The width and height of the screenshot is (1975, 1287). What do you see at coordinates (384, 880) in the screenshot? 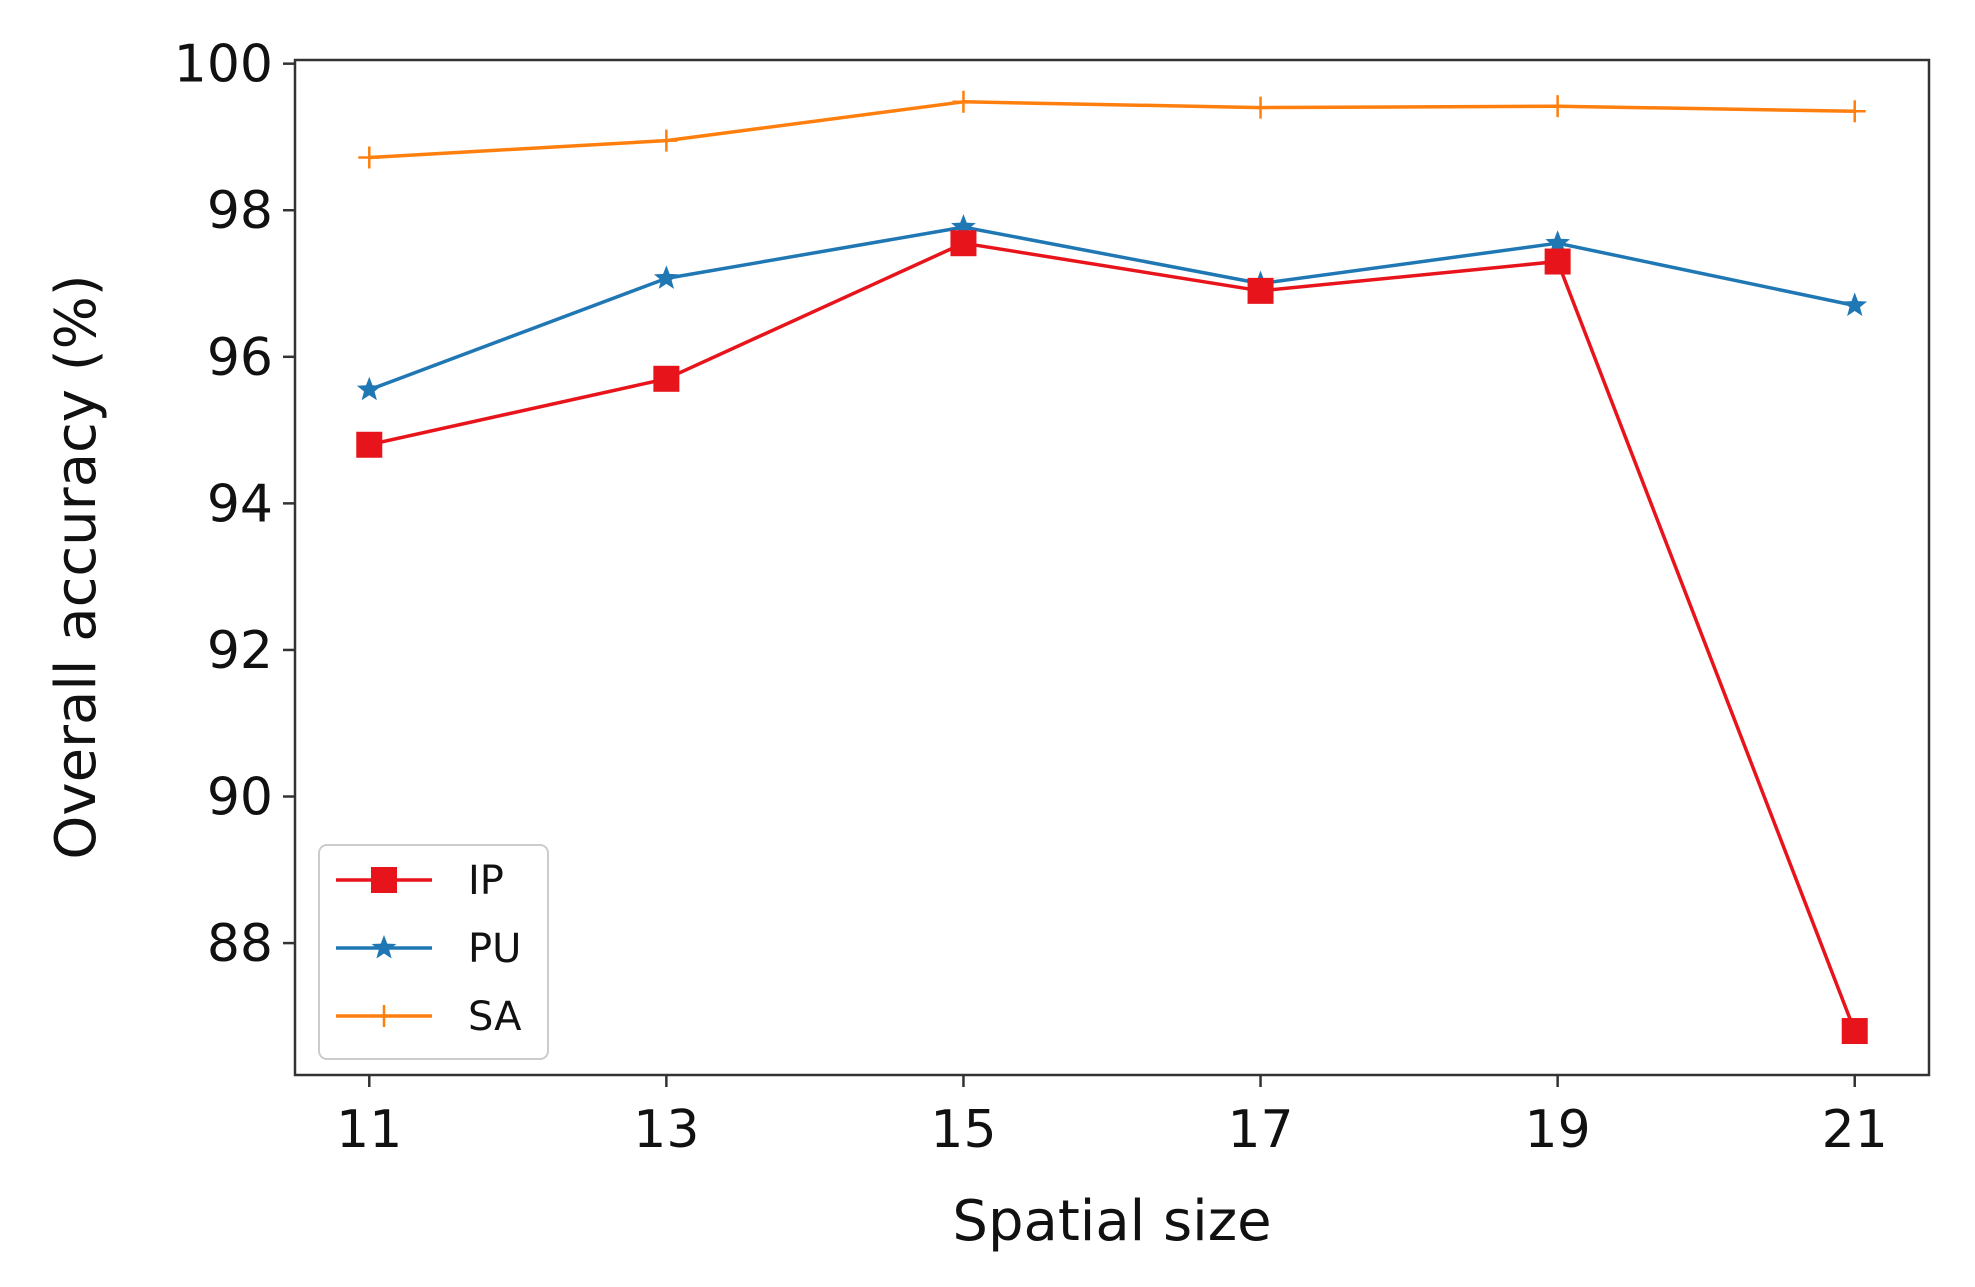
I see `legend-marker-ip` at bounding box center [384, 880].